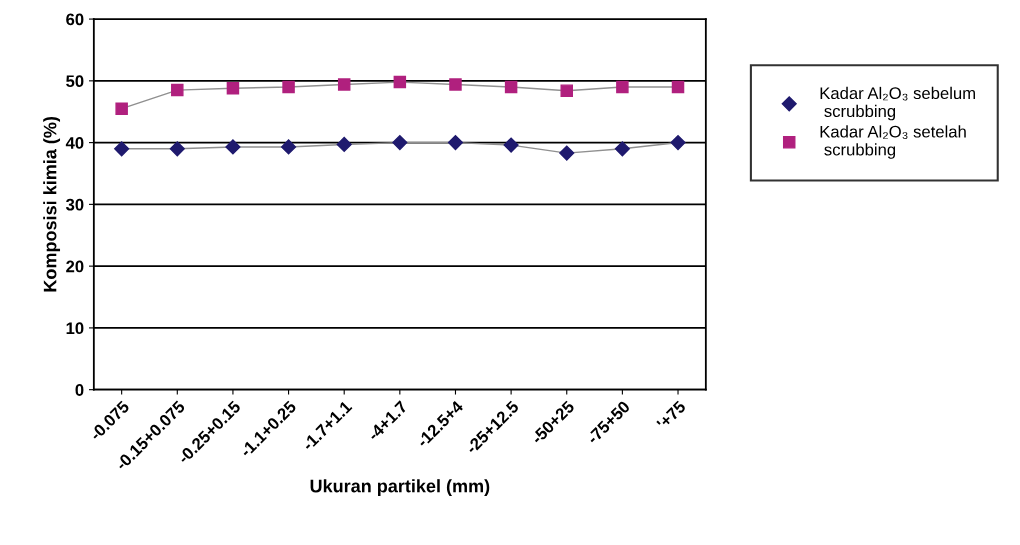 The height and width of the screenshot is (545, 1020). Describe the element at coordinates (75, 328) in the screenshot. I see `y-tick-label: 10` at that location.